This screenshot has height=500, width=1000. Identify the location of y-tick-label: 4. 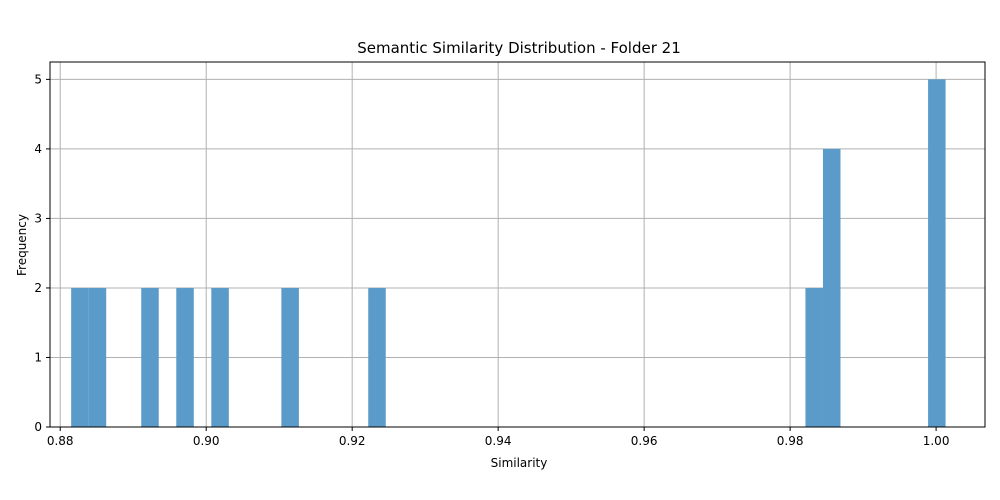
(38, 149).